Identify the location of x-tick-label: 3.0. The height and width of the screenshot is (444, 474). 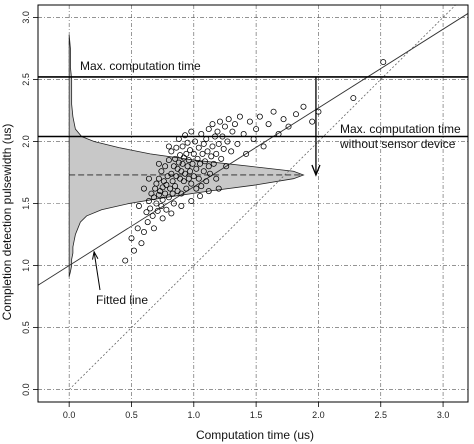
(443, 415).